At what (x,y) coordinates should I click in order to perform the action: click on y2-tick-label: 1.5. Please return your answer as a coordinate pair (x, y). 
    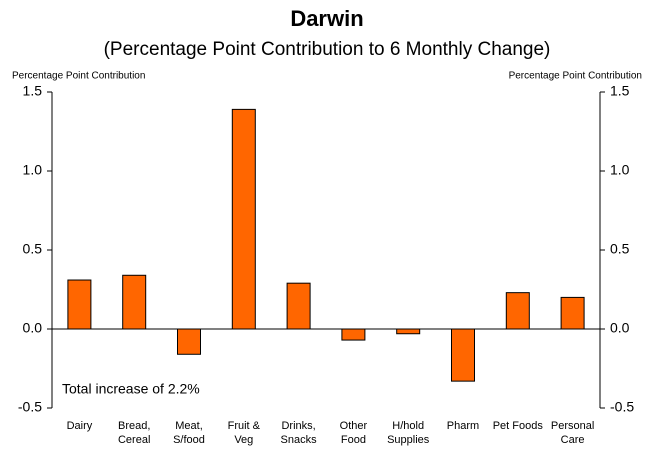
    Looking at the image, I should click on (620, 91).